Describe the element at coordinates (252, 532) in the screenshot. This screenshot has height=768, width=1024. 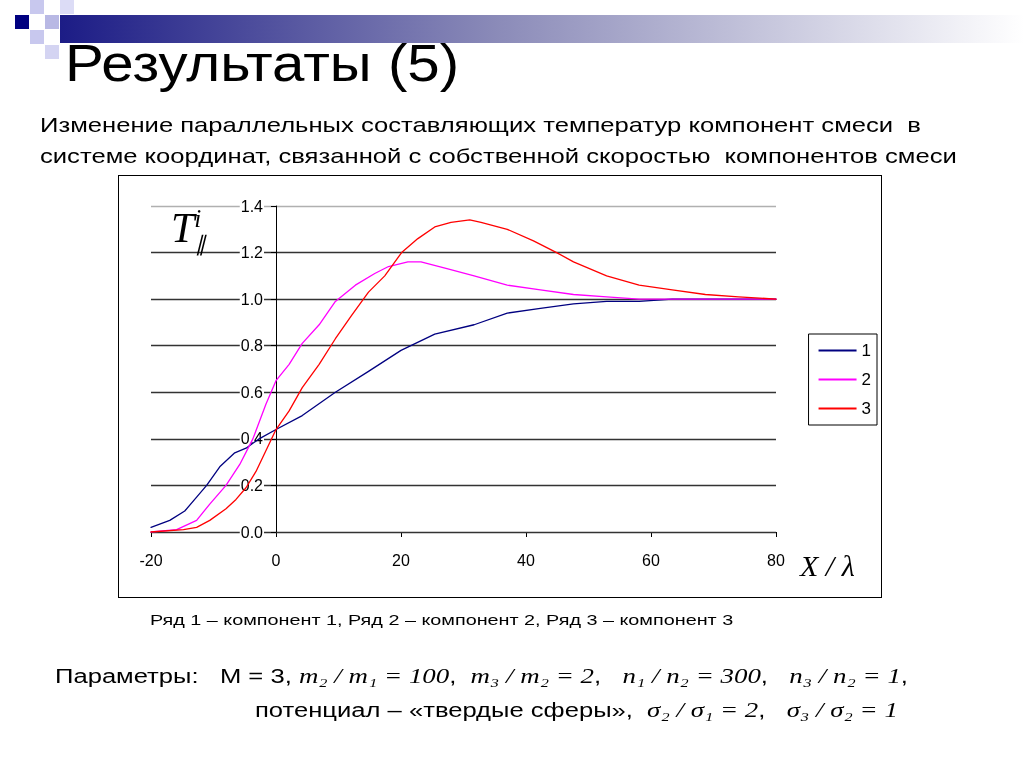
I see `y-tick-label: 0.0` at that location.